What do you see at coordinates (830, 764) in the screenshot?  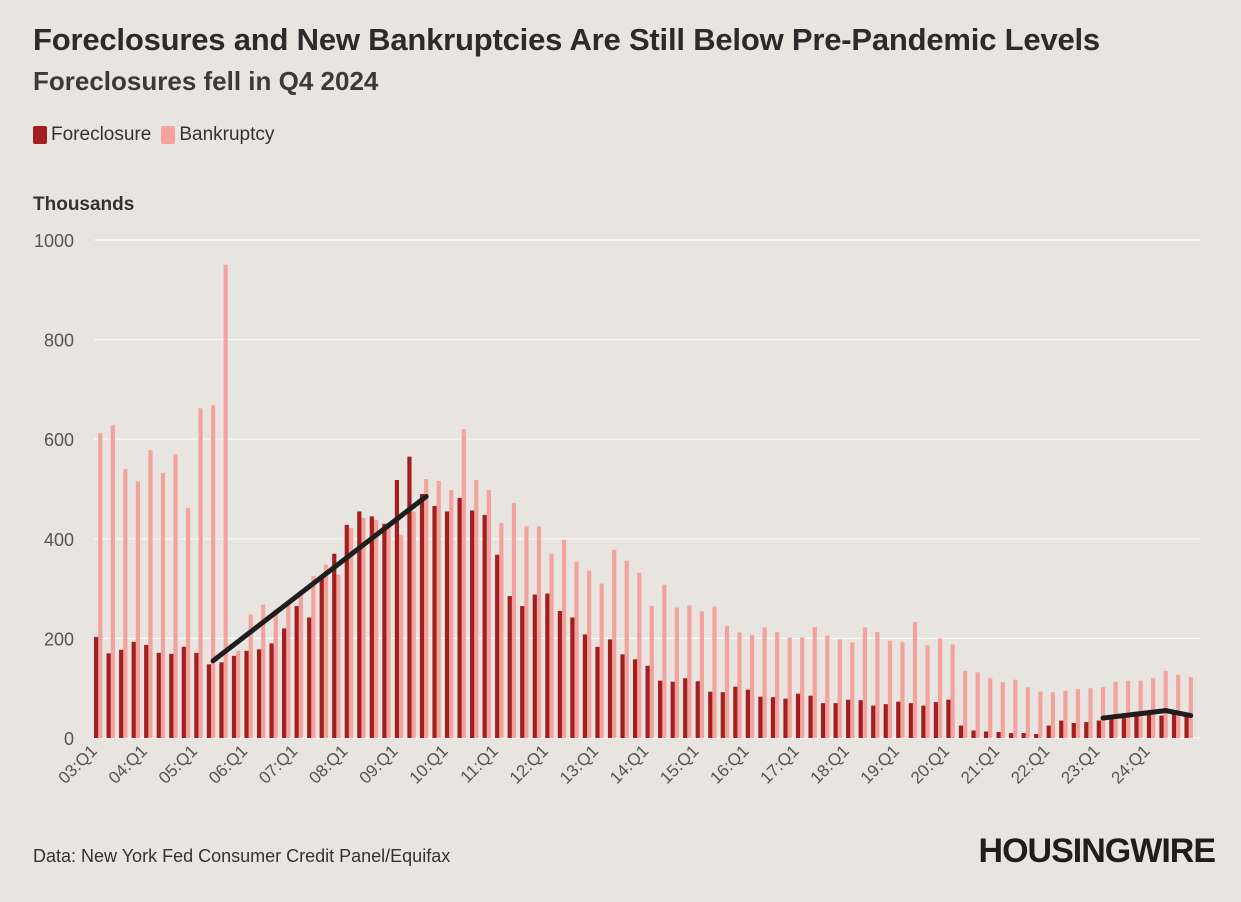 I see `x-tick-label: 18:Q1` at bounding box center [830, 764].